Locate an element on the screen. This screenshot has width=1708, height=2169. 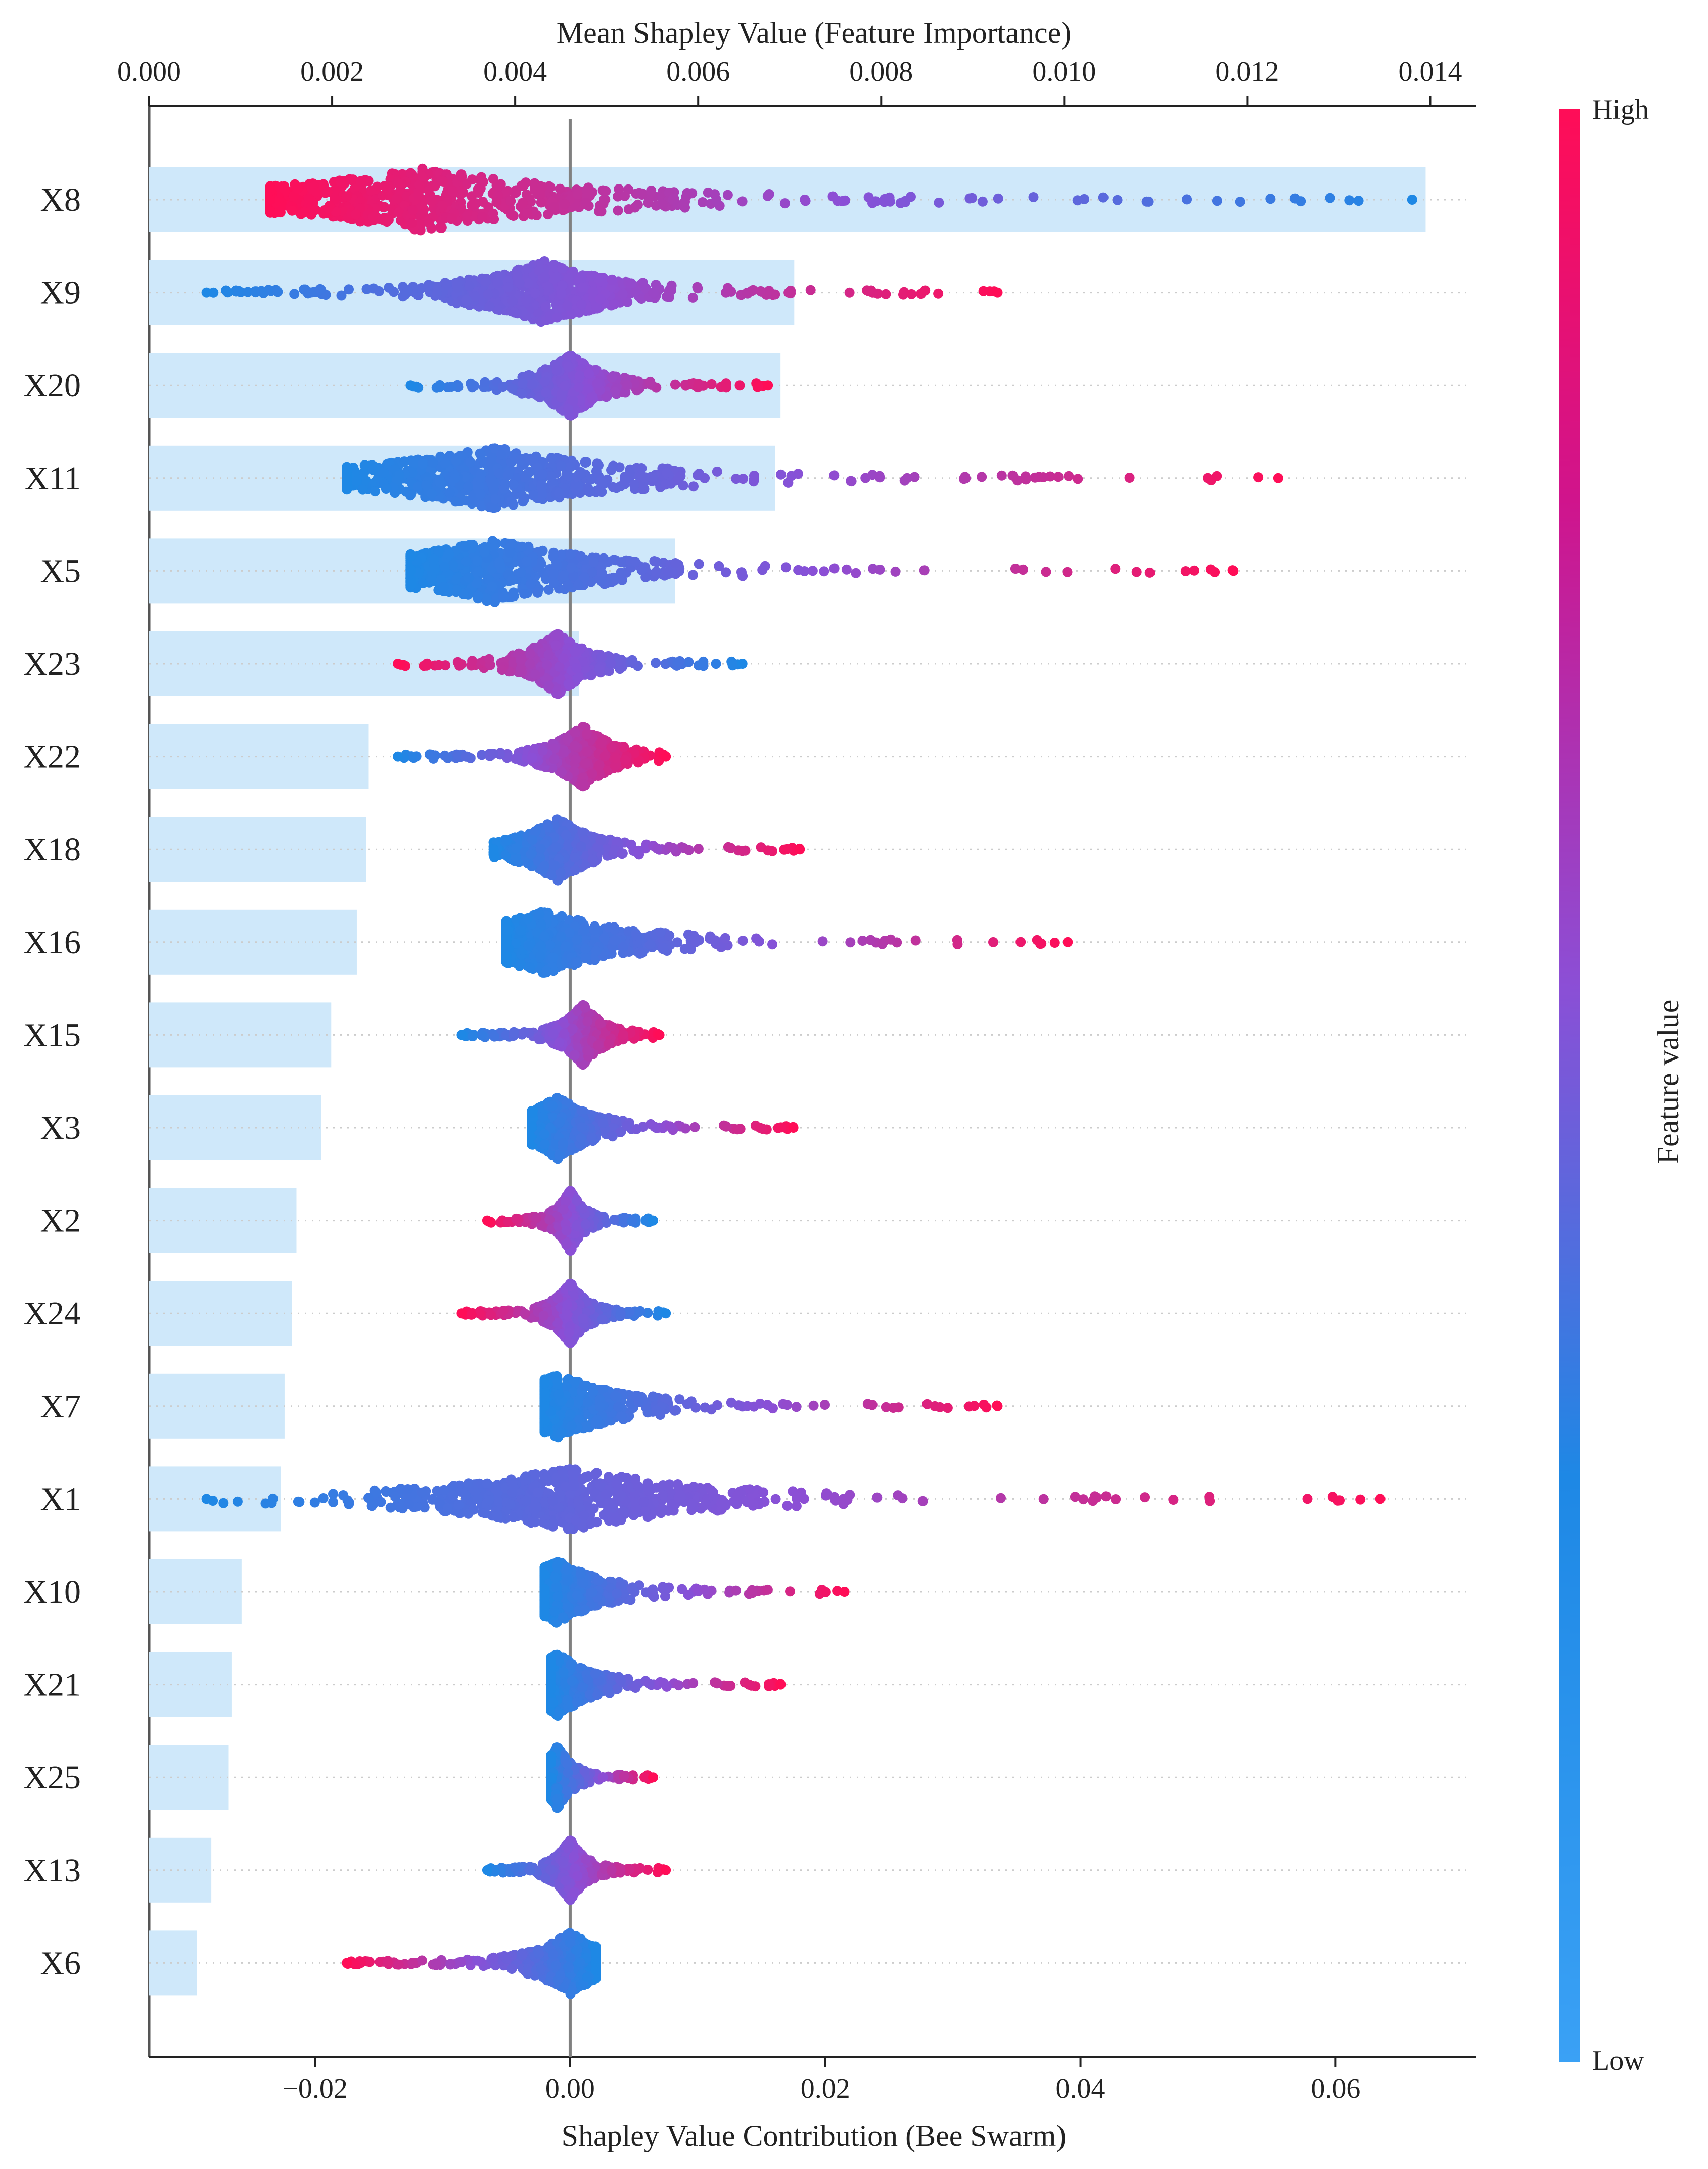
importance-bar-x22 is located at coordinates (258, 756).